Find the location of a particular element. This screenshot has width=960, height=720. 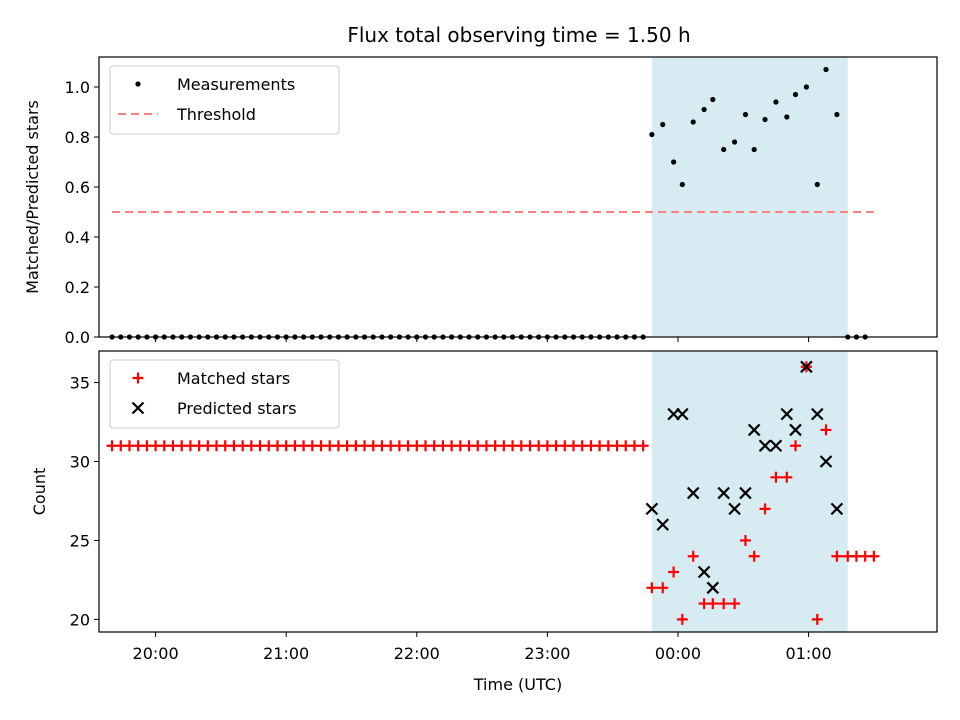

y-tick-label: 0.8 is located at coordinates (77, 137).